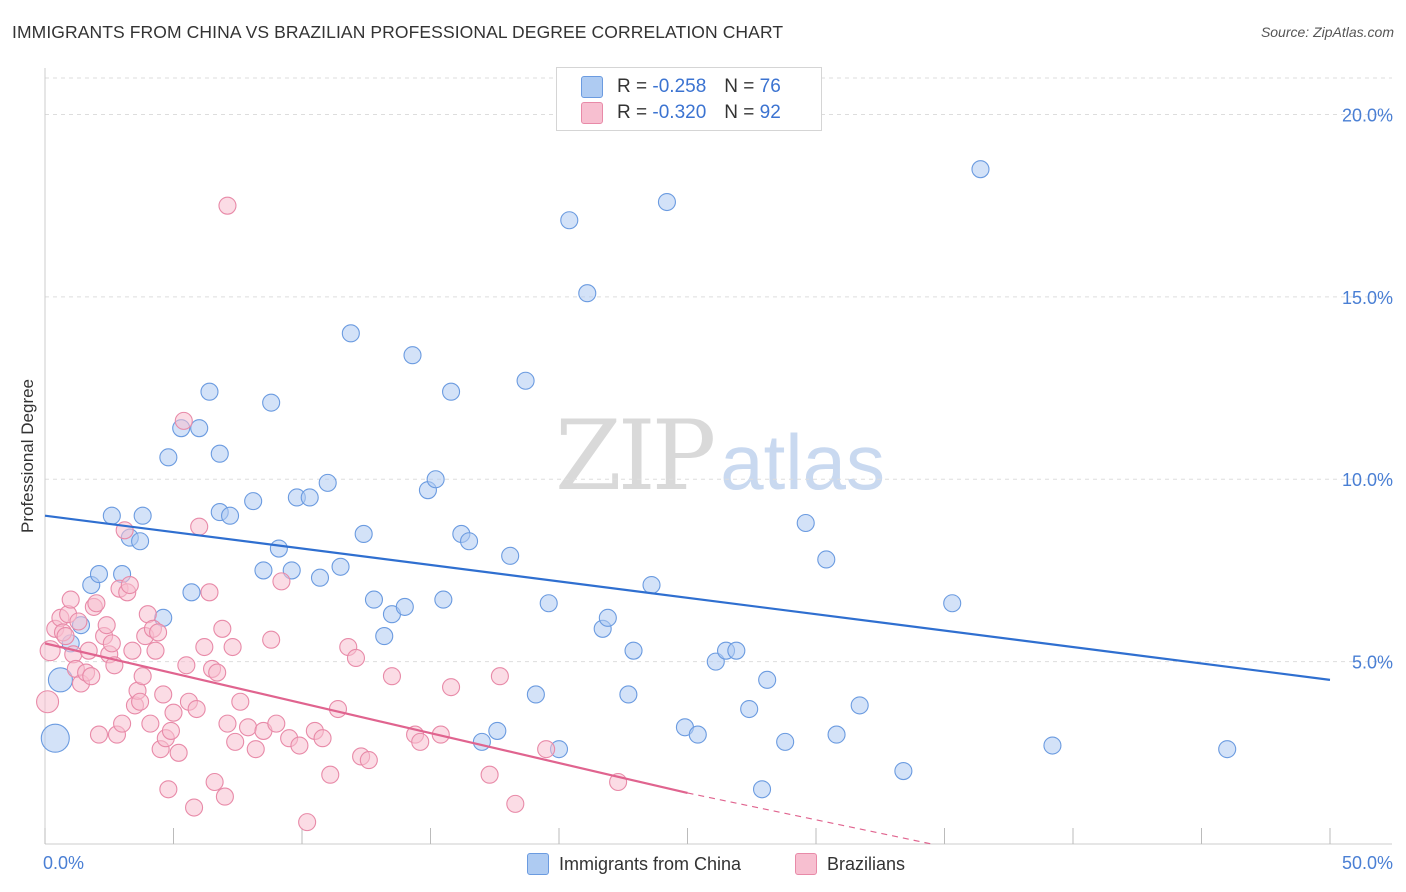  Describe the element at coordinates (632, 112) in the screenshot. I see `legend-r-label-brazilians: R =` at that location.